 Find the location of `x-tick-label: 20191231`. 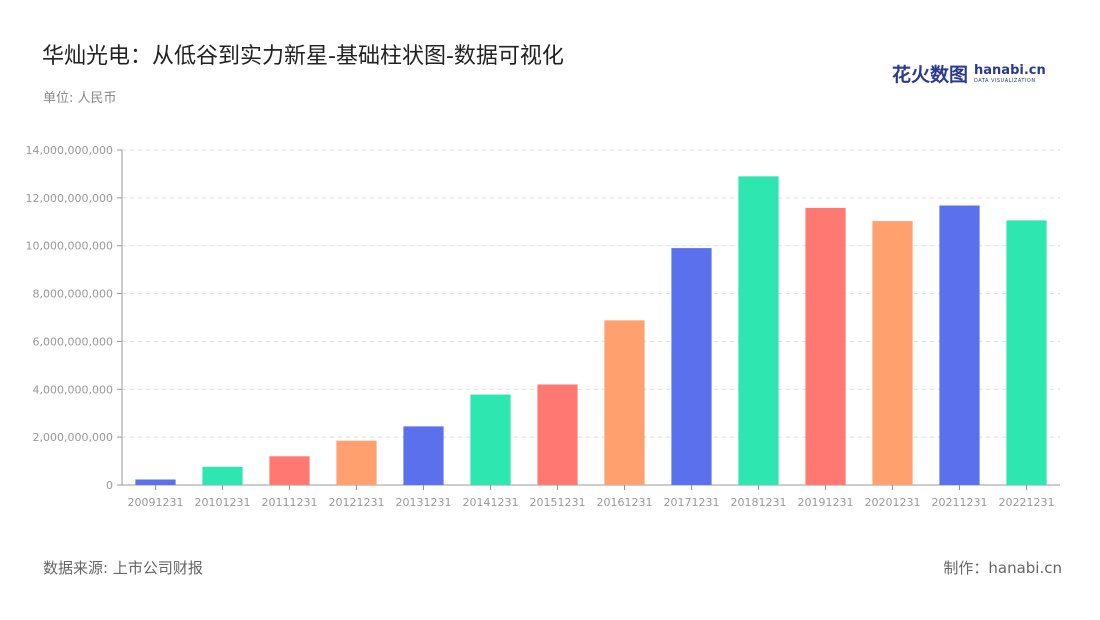

x-tick-label: 20191231 is located at coordinates (826, 502).